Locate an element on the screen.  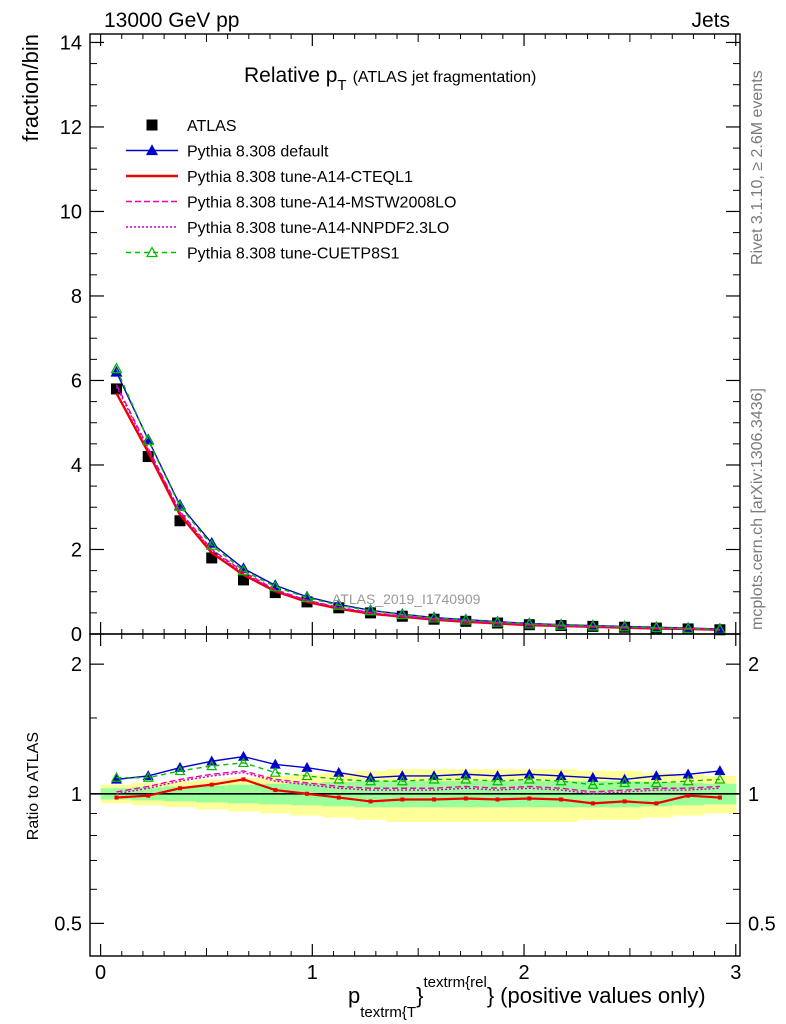
header-left: 13000 GeV pp is located at coordinates (171, 20).